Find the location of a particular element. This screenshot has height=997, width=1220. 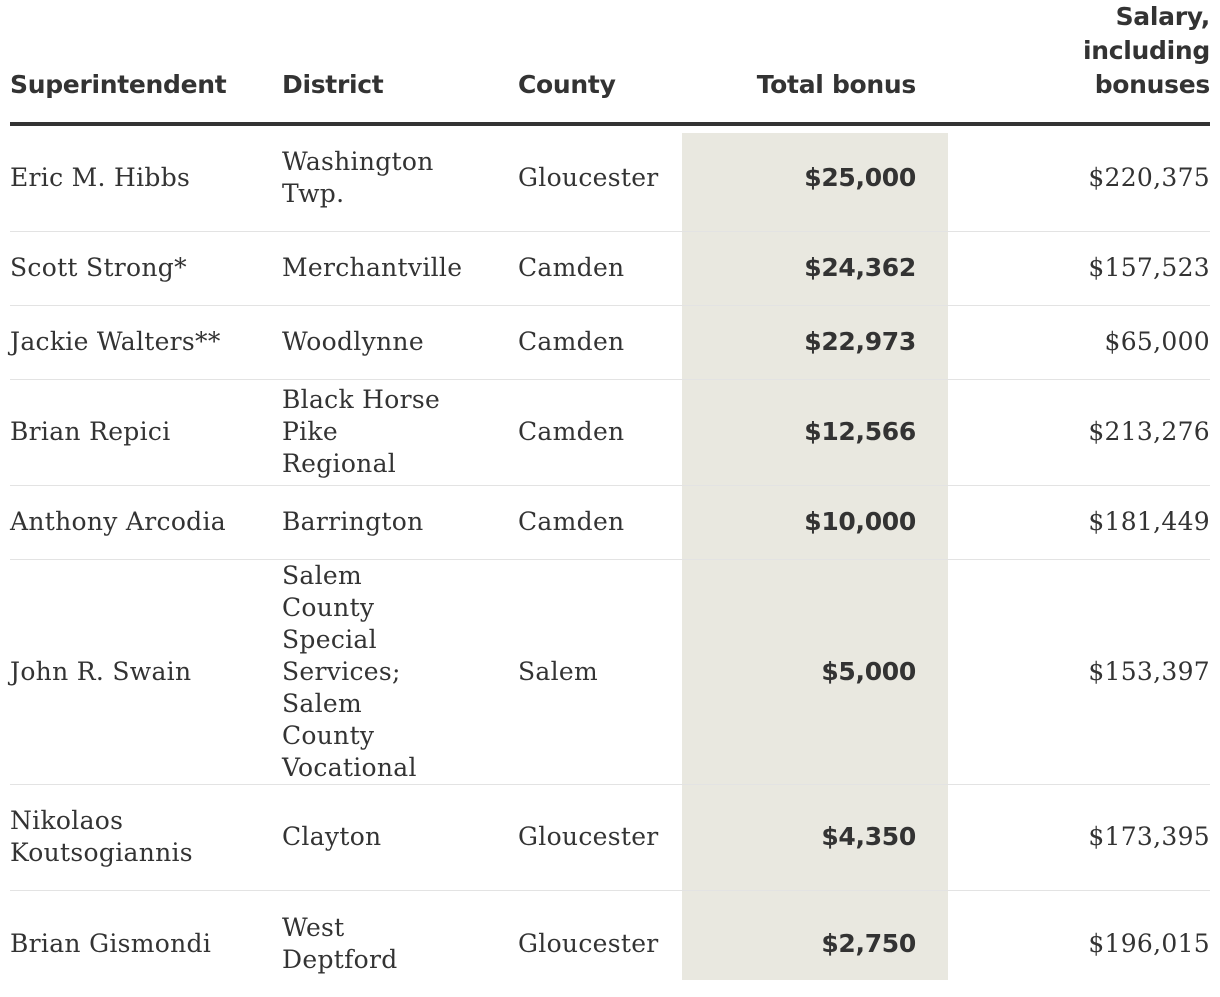

column-header-total-bonus: Total bonus is located at coordinates (815, 63).